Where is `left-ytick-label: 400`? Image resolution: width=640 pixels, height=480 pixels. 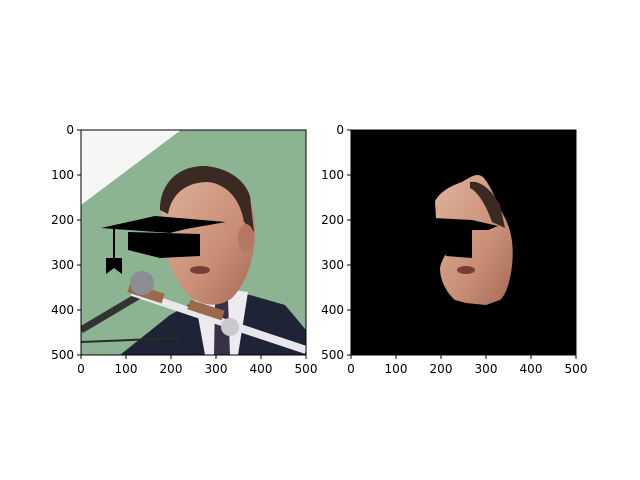 left-ytick-label: 400 is located at coordinates (62, 310).